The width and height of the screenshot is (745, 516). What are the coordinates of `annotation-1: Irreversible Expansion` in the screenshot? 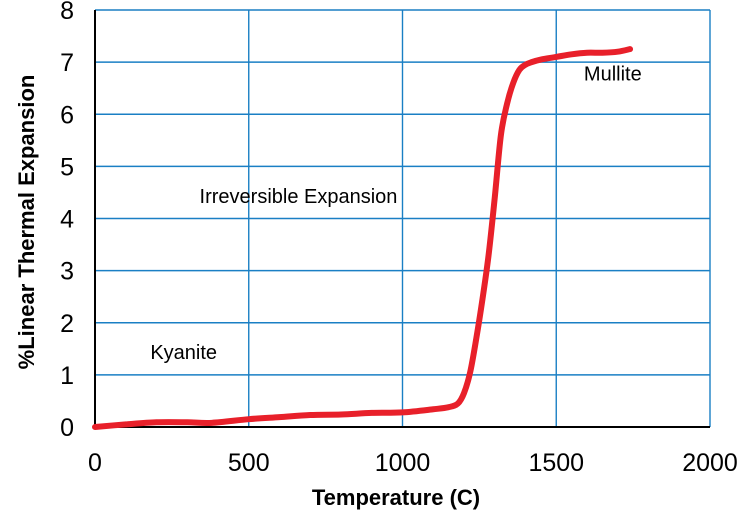 It's located at (299, 197).